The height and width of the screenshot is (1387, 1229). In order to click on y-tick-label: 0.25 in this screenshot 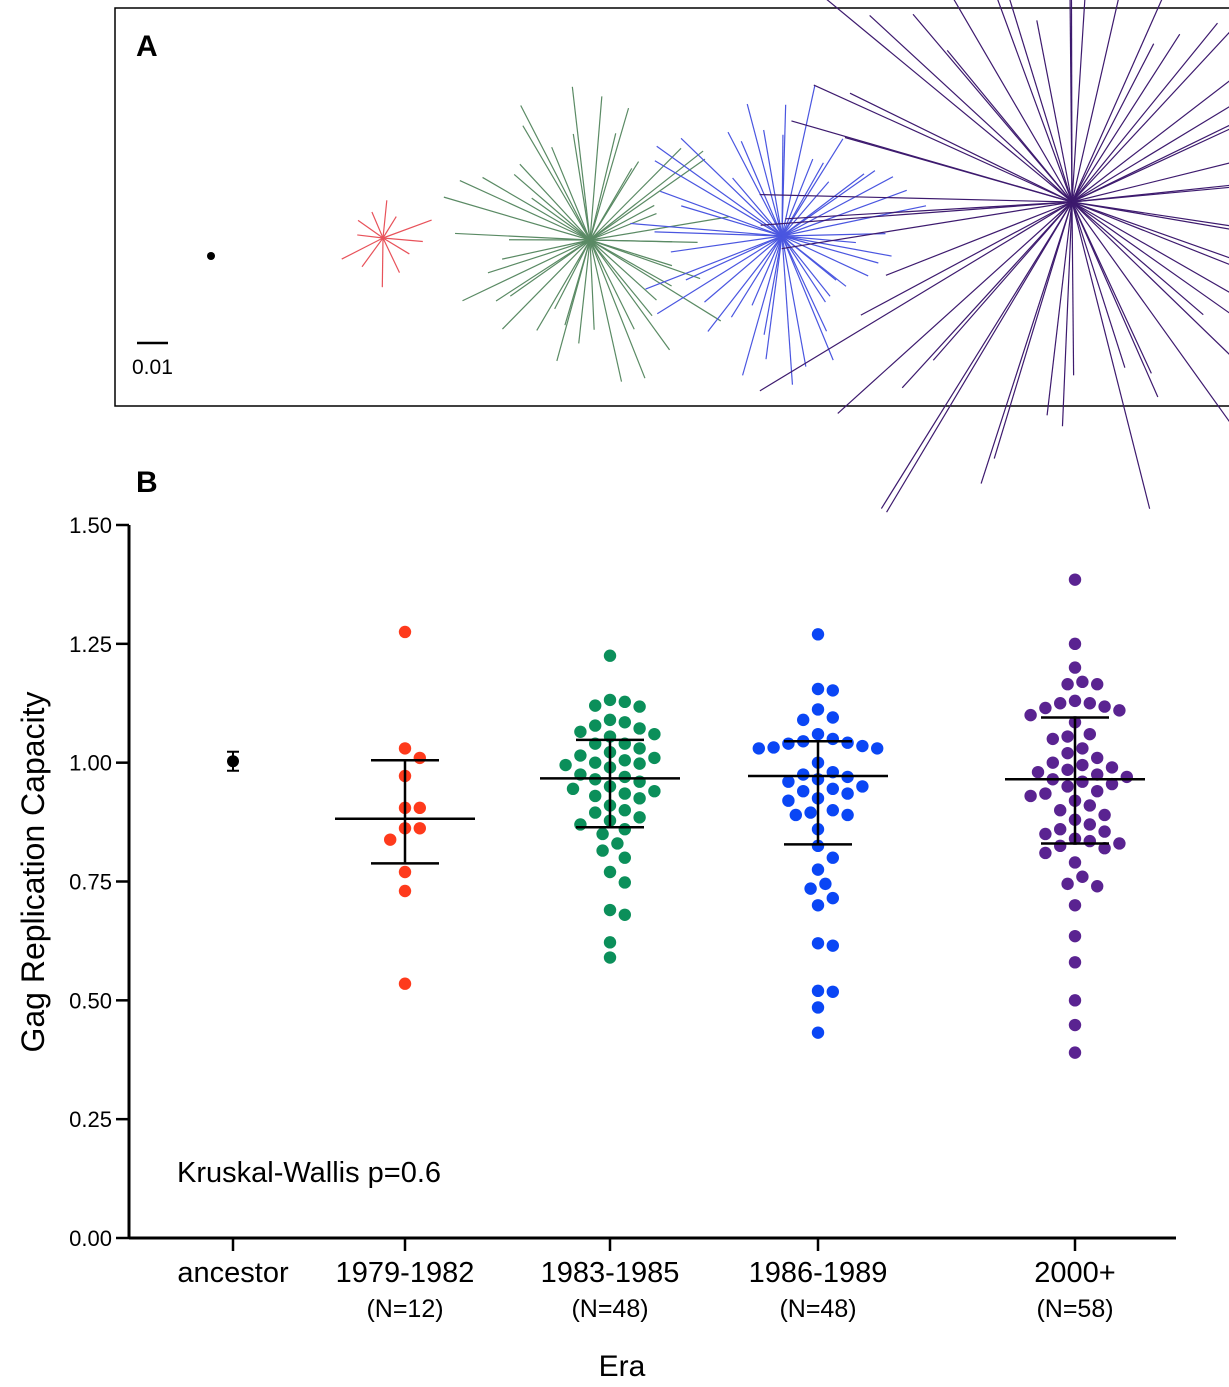, I will do `click(90, 1119)`.